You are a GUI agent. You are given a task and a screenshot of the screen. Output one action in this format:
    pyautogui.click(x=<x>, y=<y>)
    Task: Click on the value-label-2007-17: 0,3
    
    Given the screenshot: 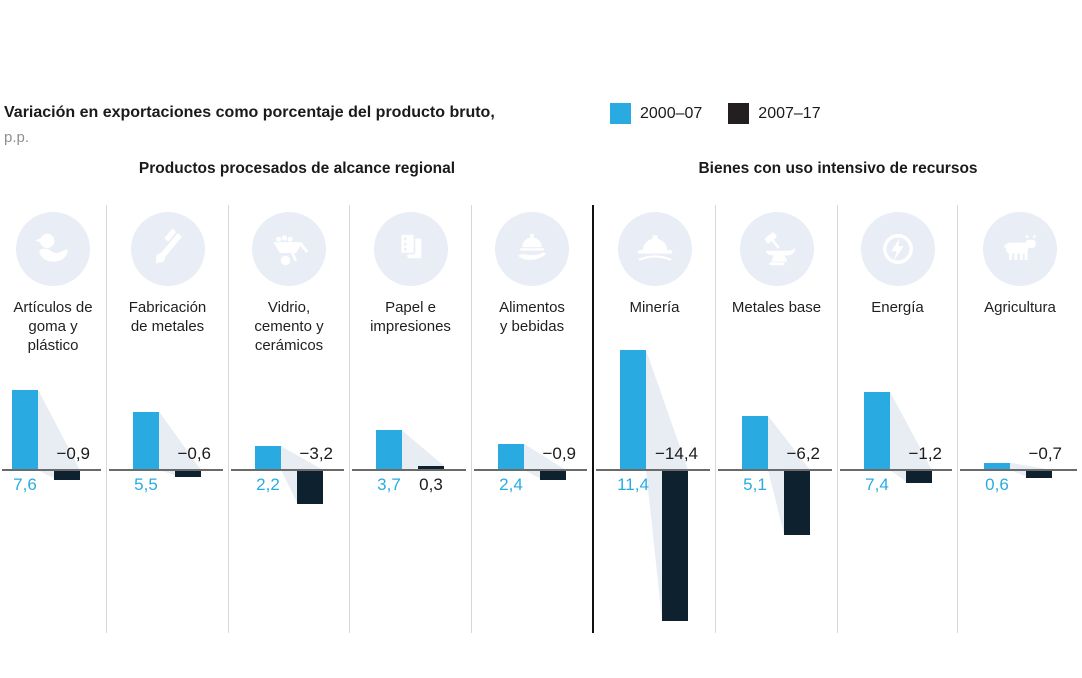 What is the action you would take?
    pyautogui.click(x=431, y=484)
    